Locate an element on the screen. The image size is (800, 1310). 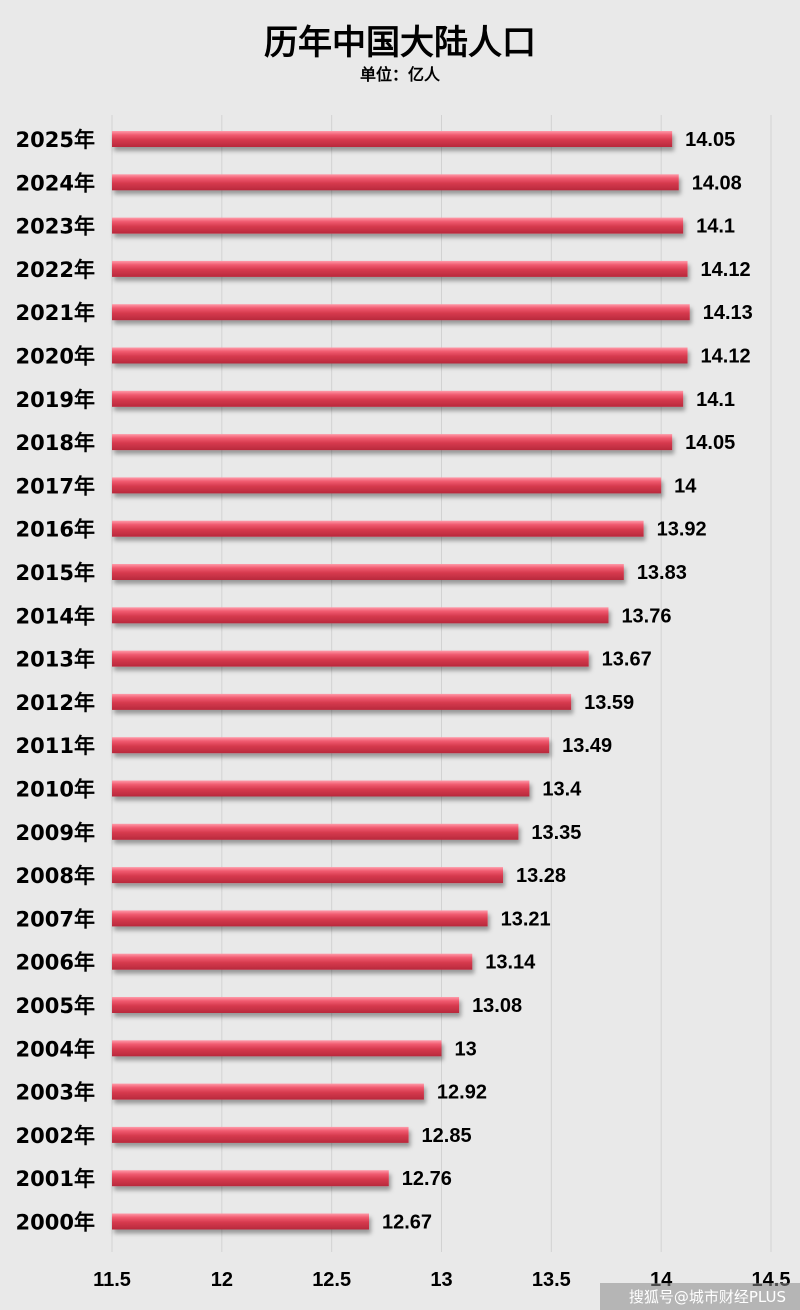
category-label-15: 2010年 is located at coordinates (55, 790).